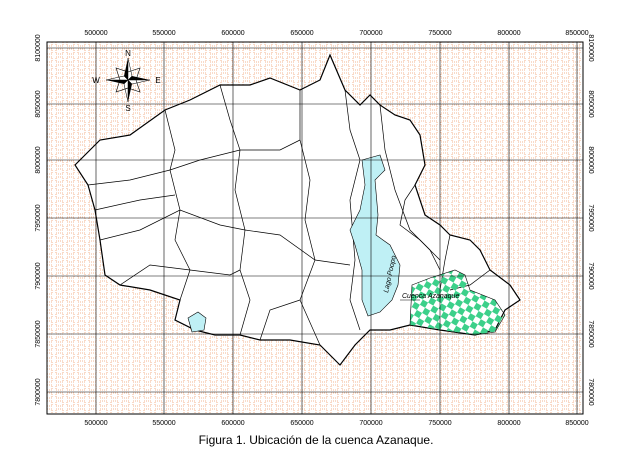  What do you see at coordinates (38, 47) in the screenshot?
I see `y-label-left: 8100000` at bounding box center [38, 47].